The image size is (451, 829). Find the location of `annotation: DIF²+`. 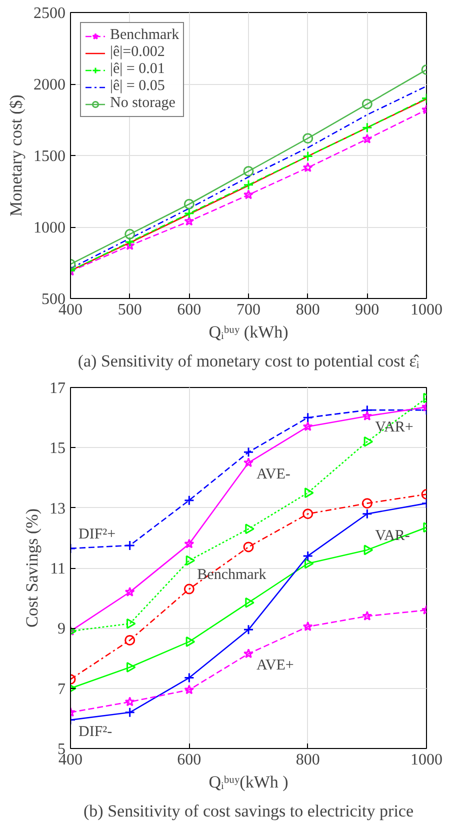

annotation: DIF²+ is located at coordinates (97, 534).